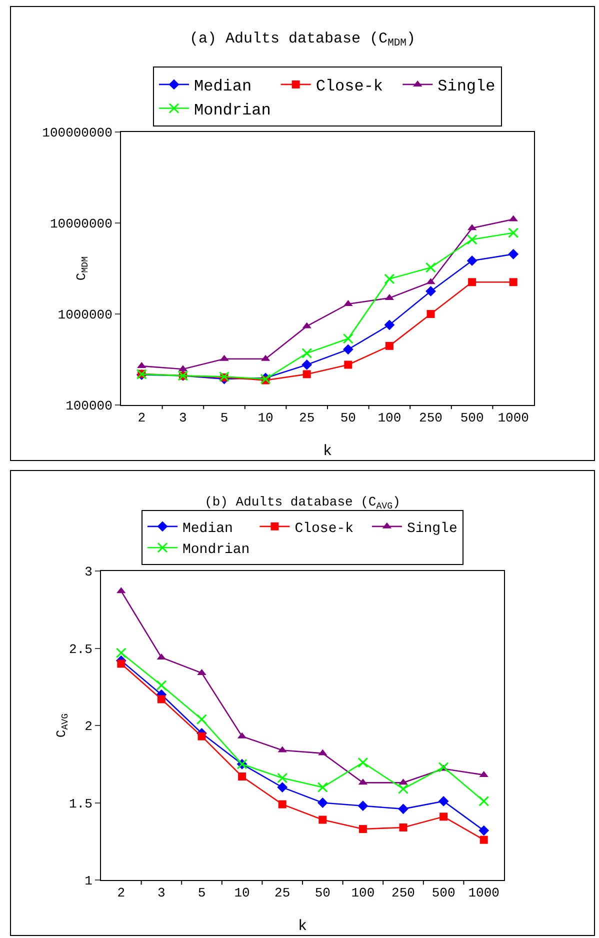 Image resolution: width=599 pixels, height=938 pixels. I want to click on y-tick-label: 10000000, so click(81, 224).